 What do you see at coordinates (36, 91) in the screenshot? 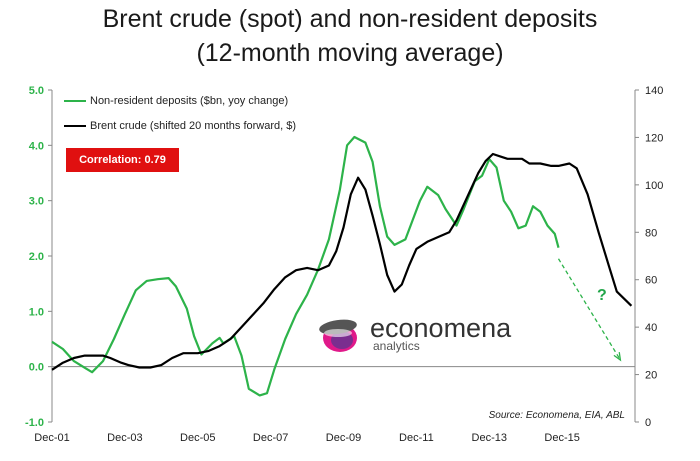
I see `left-tick-label: 5.0` at bounding box center [36, 91].